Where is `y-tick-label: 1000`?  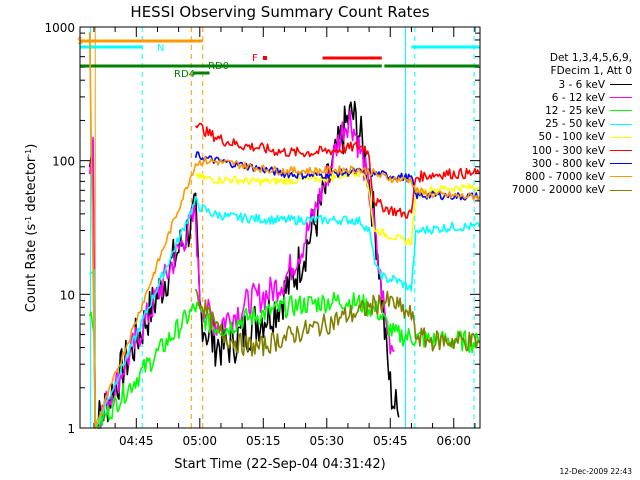
y-tick-label: 1000 is located at coordinates (59, 28).